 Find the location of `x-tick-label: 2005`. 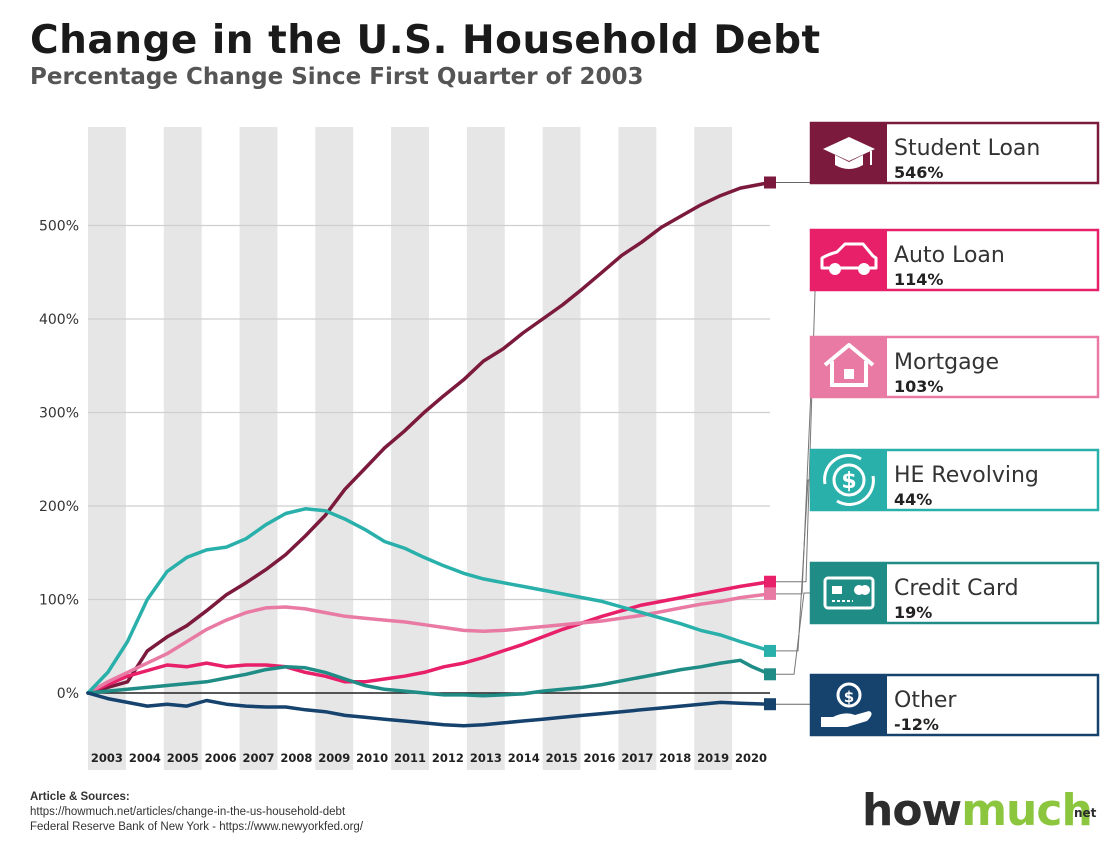

x-tick-label: 2005 is located at coordinates (183, 758).